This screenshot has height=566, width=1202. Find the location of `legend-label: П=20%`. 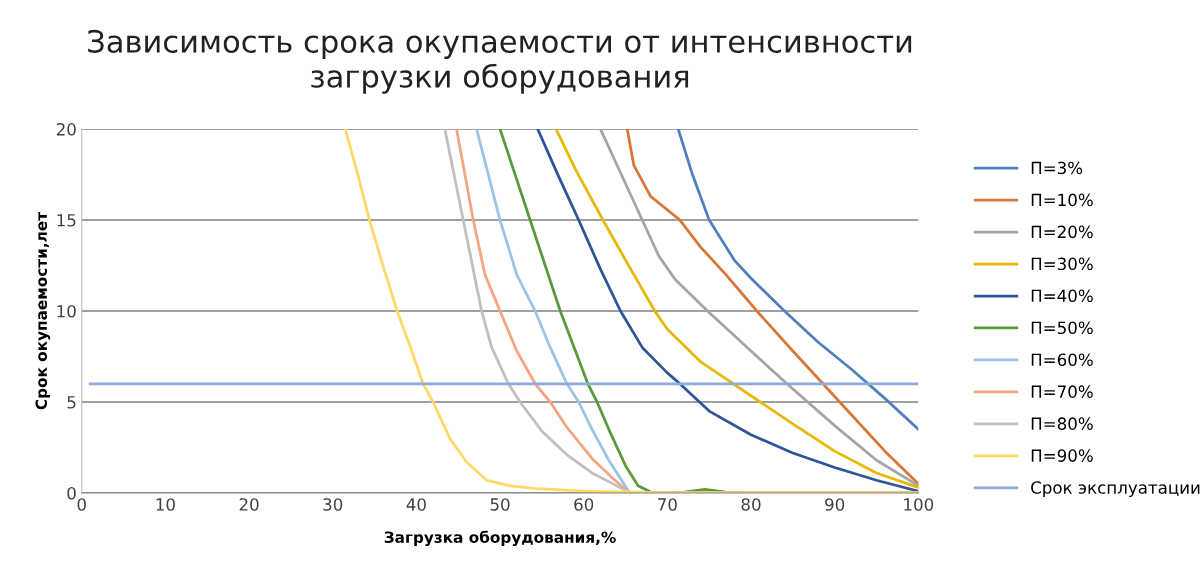

legend-label: П=20% is located at coordinates (1062, 232).